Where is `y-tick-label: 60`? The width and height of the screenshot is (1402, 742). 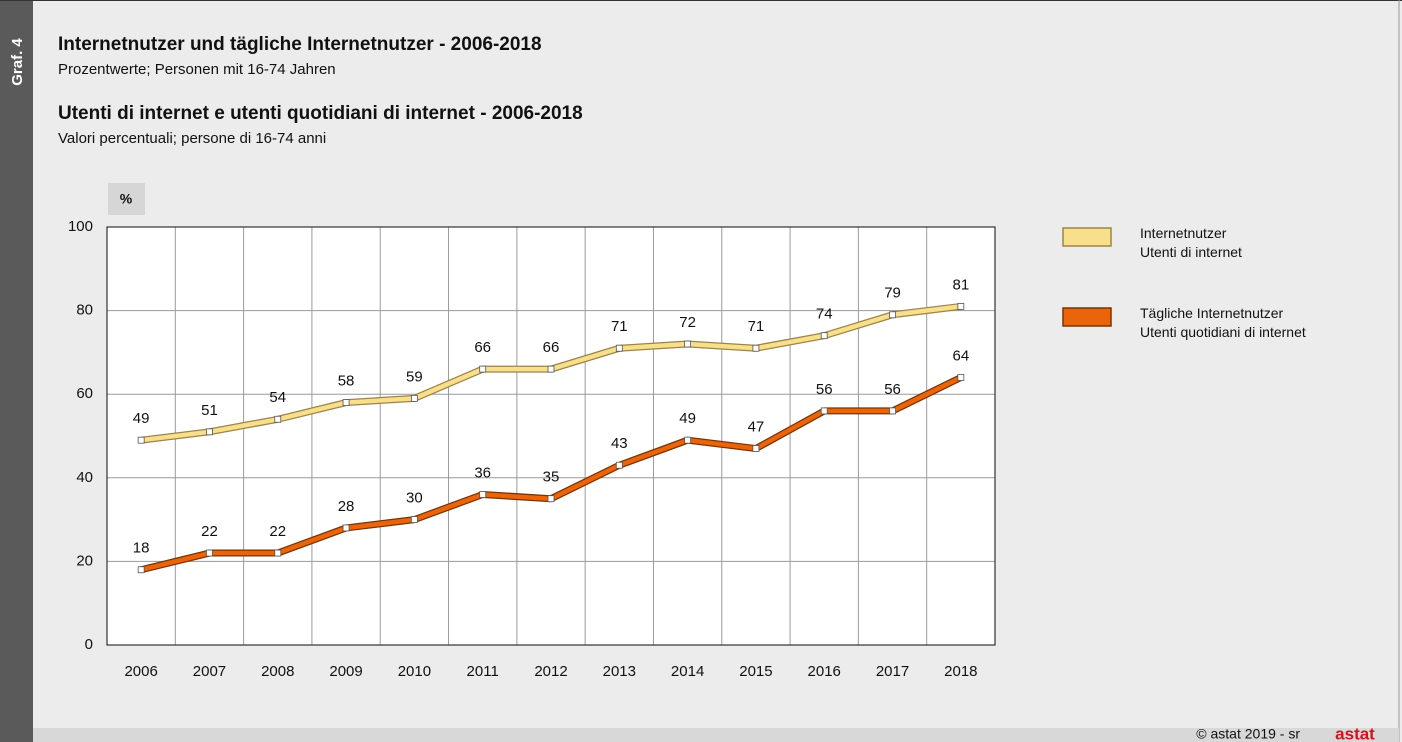
y-tick-label: 60 is located at coordinates (84, 393).